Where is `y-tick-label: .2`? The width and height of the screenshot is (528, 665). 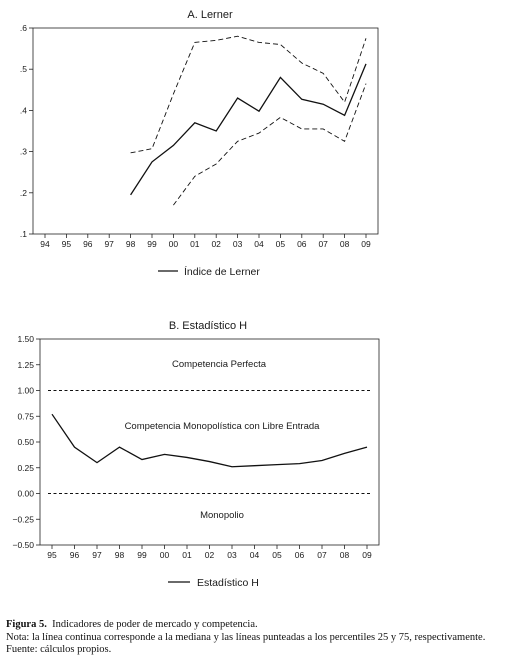 y-tick-label: .2 is located at coordinates (23, 193).